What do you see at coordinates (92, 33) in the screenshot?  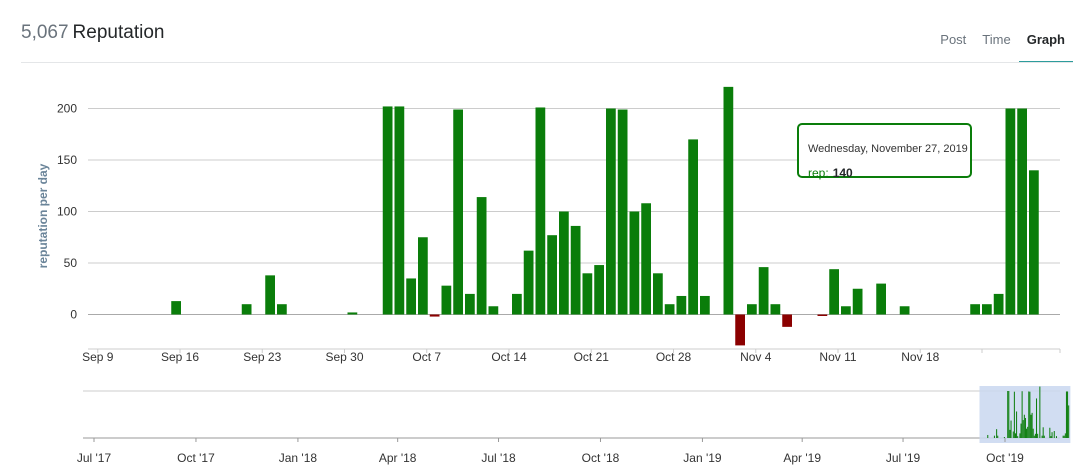 I see `page-title: 5,067 Reputation` at bounding box center [92, 33].